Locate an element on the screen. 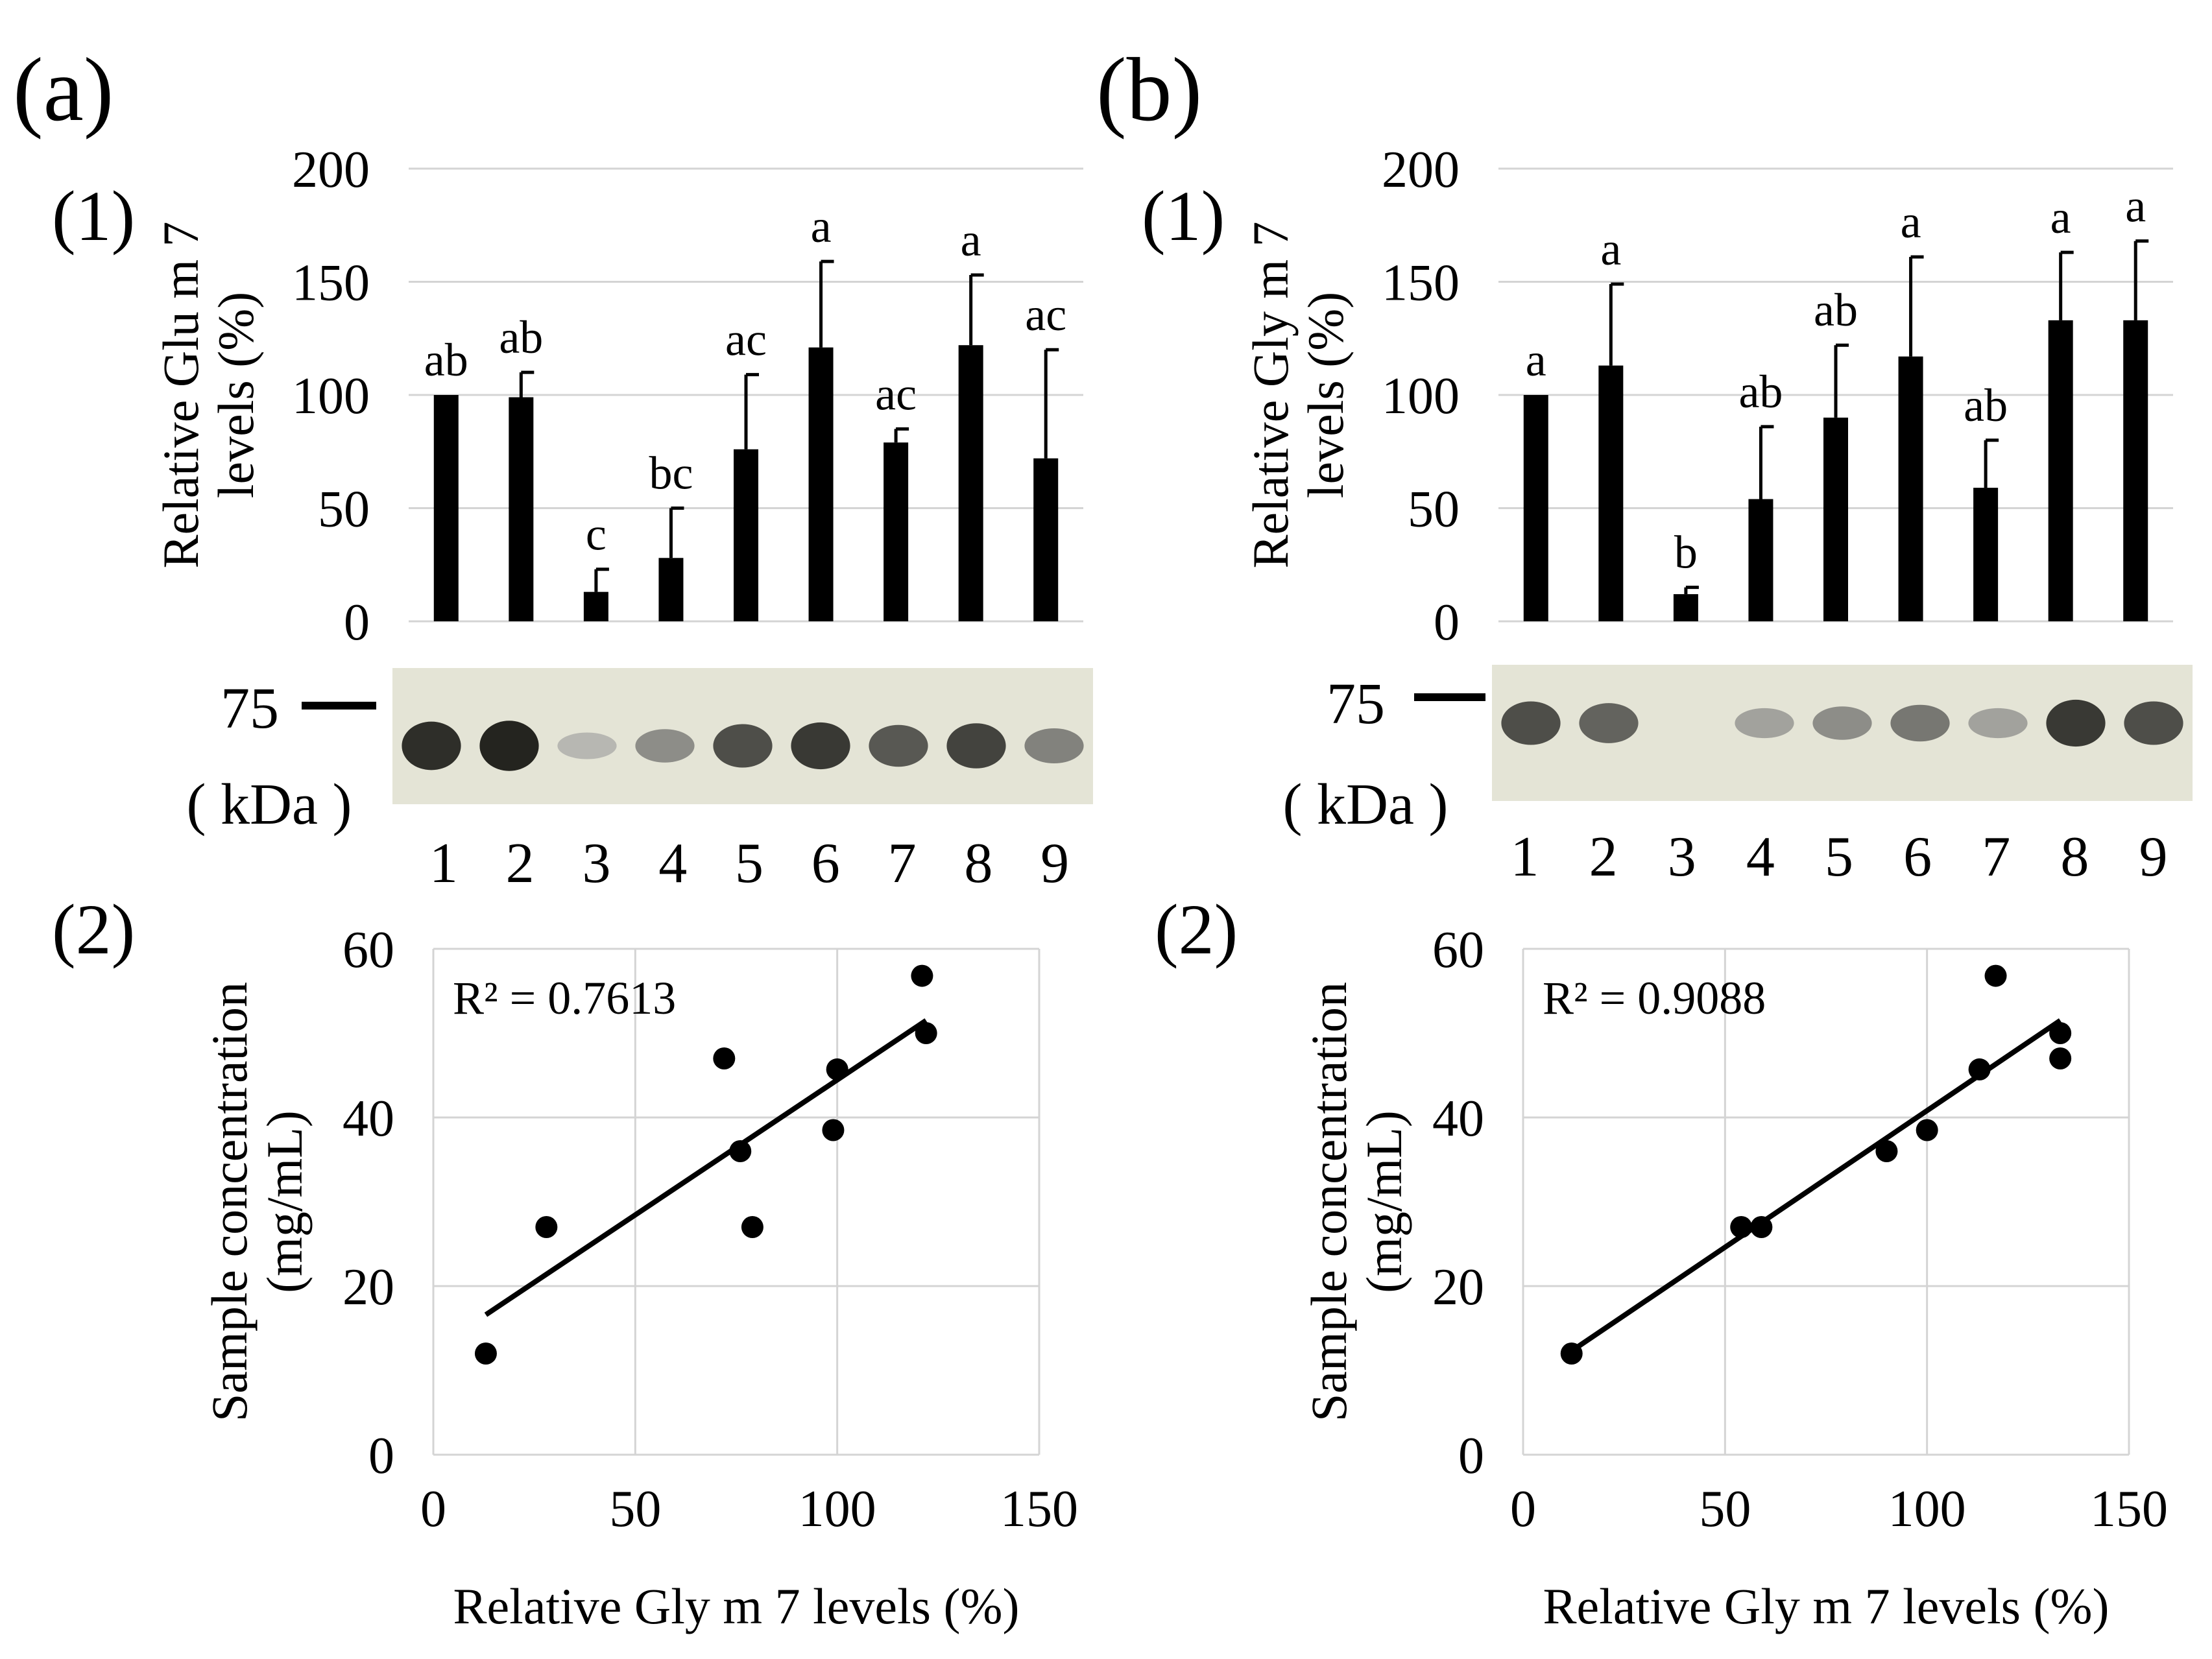 This screenshot has height=1659, width=2212. lane-label: 1 is located at coordinates (1525, 857).